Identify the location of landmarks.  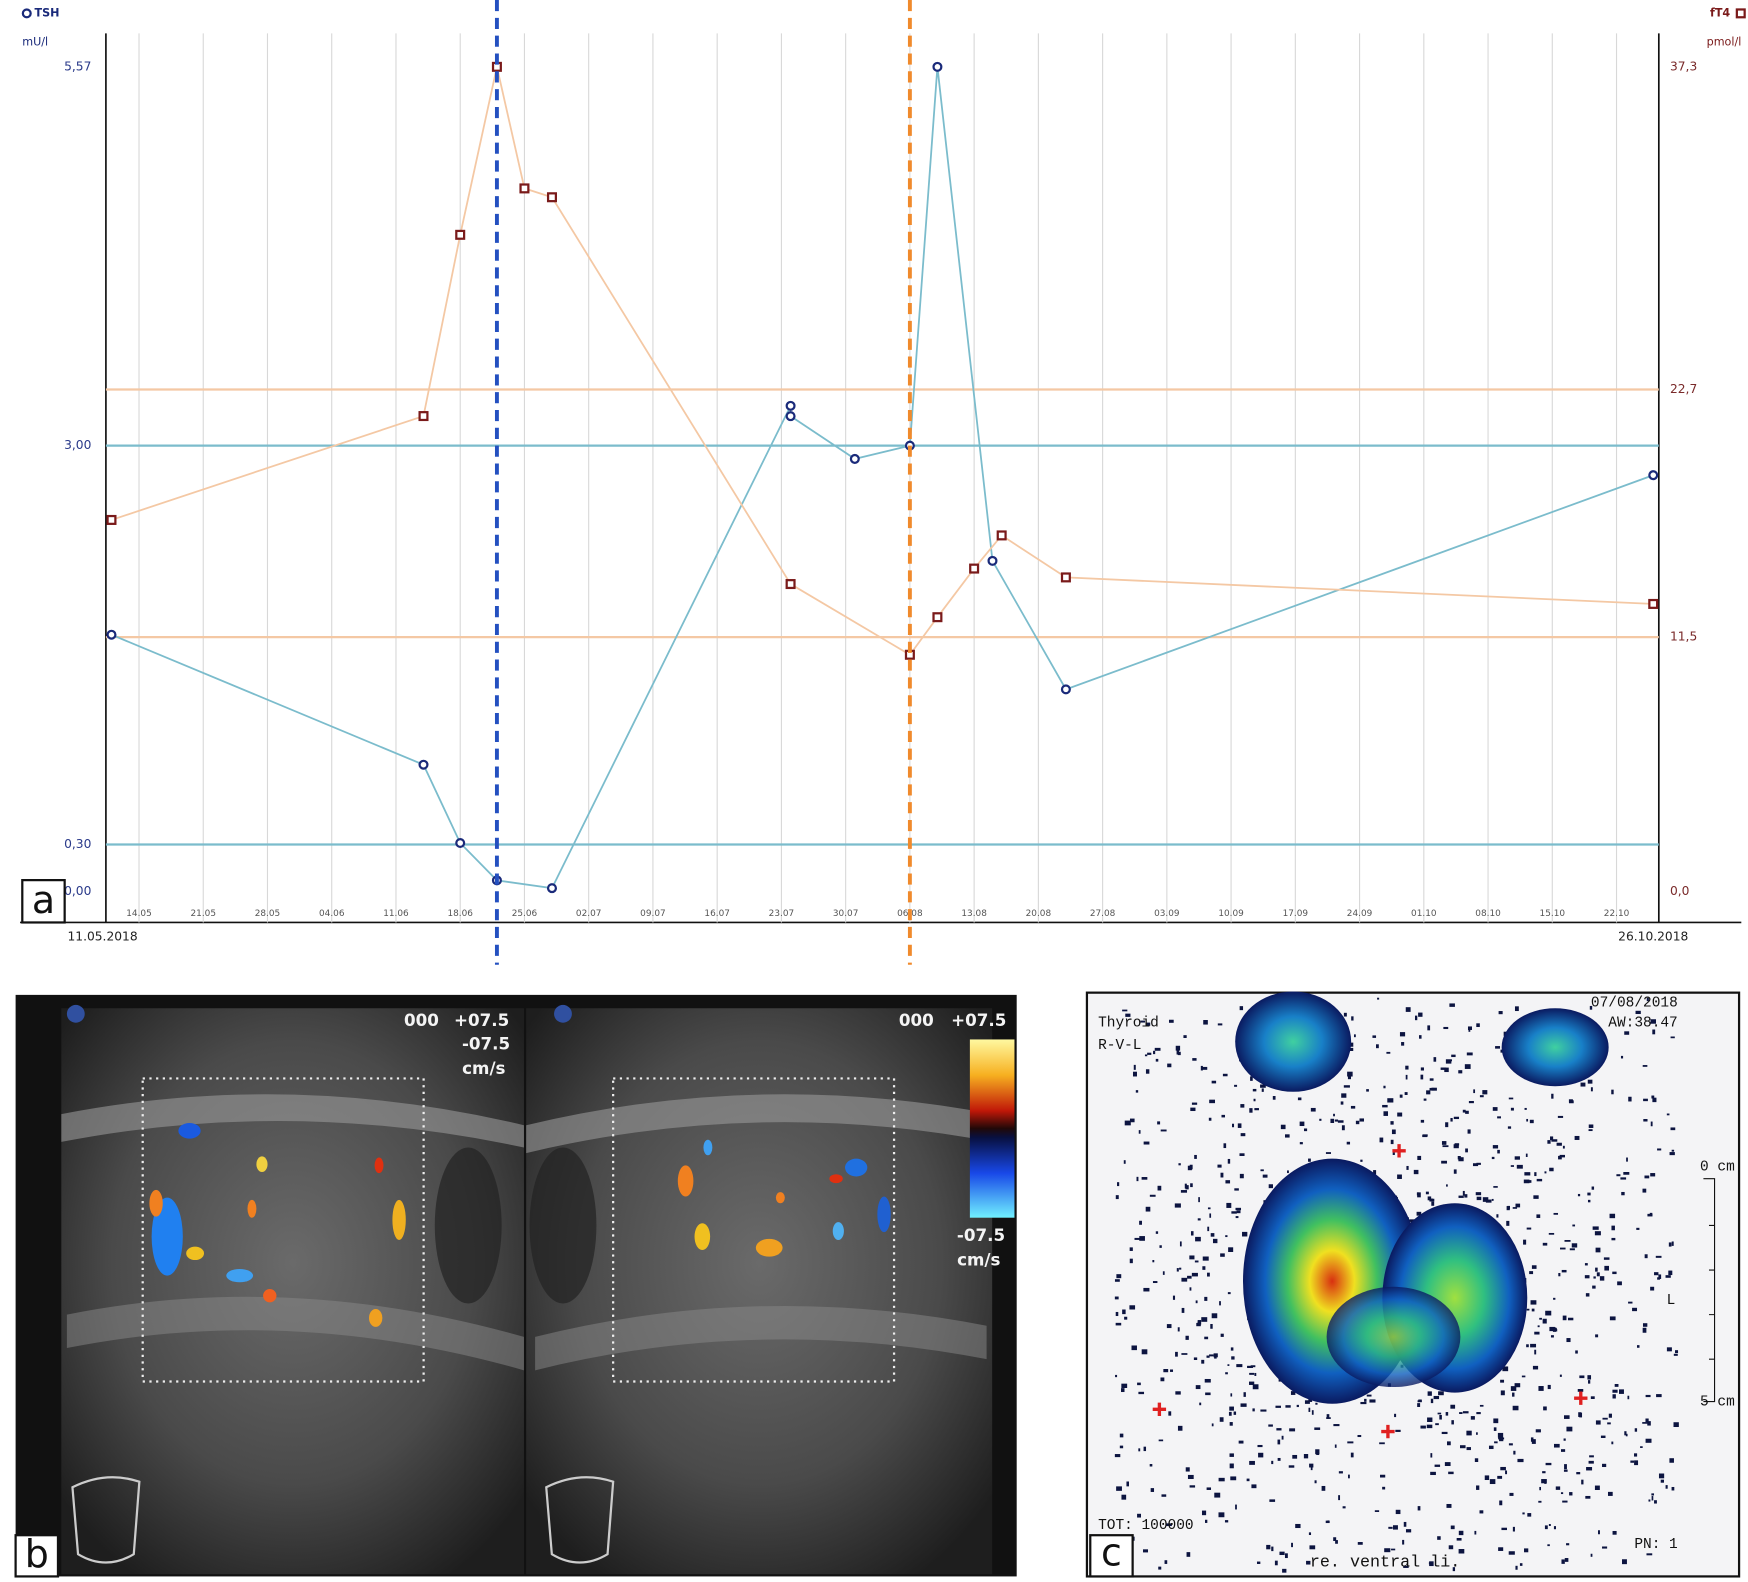
(1370, 1291).